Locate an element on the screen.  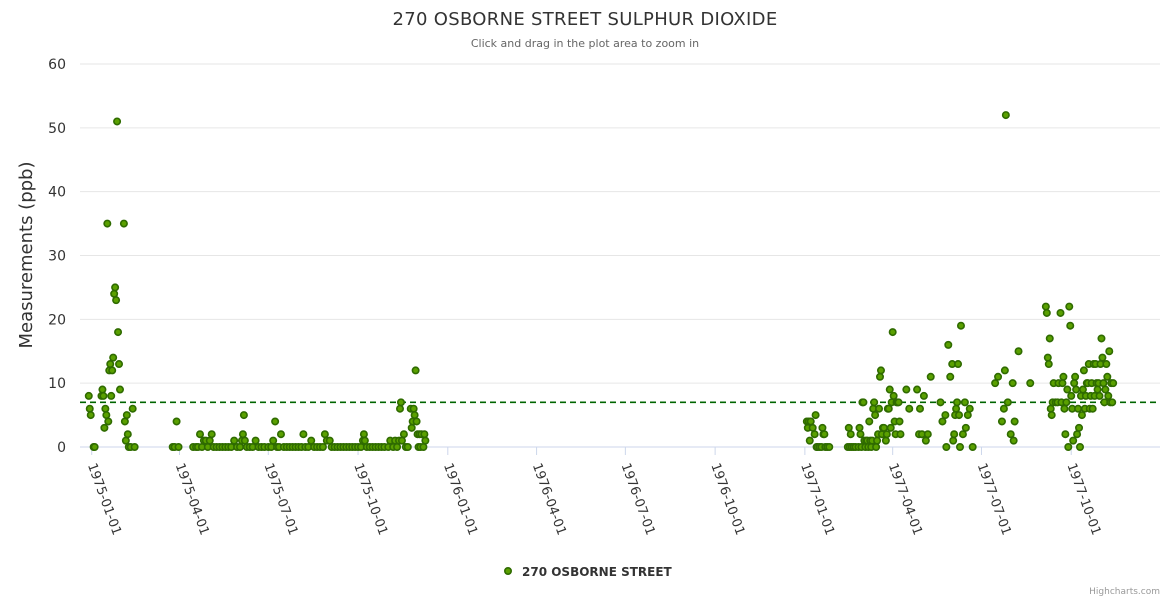
legend-marker is located at coordinates (507, 570).